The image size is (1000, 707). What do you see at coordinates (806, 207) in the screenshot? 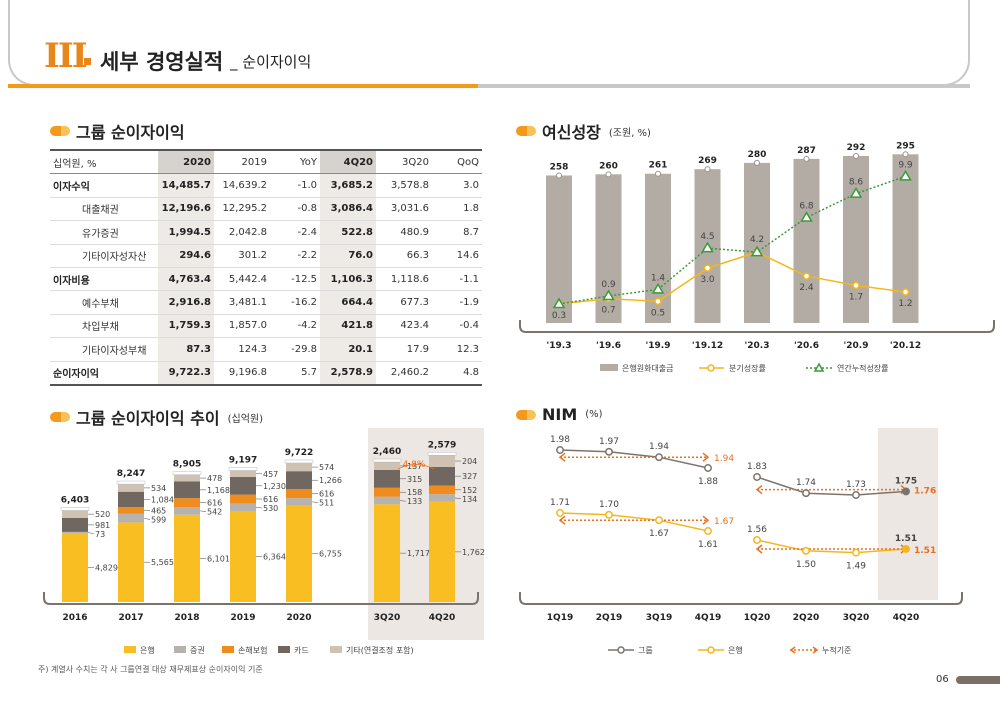
I see `label-cumulative: 6.8` at bounding box center [806, 207].